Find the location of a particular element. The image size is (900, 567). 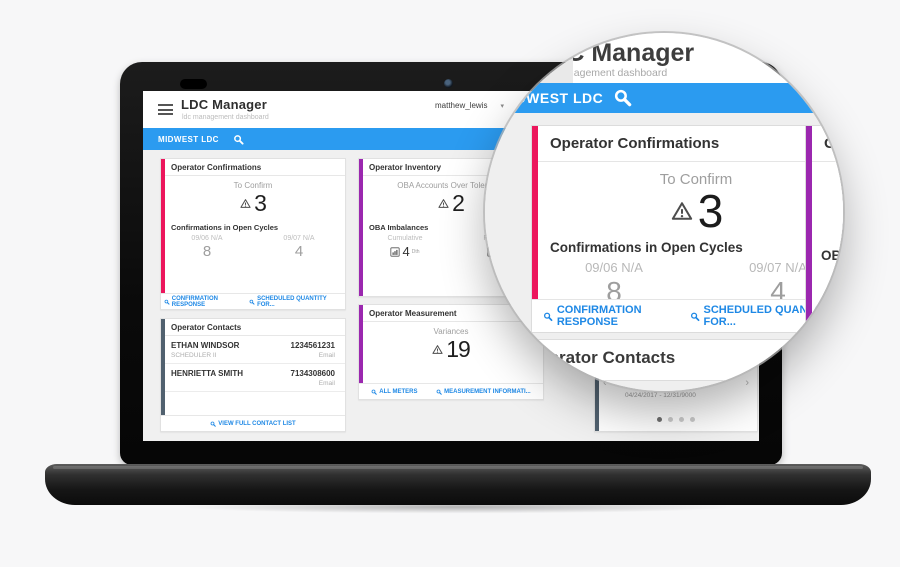

metric: 2 is located at coordinates (451, 203).